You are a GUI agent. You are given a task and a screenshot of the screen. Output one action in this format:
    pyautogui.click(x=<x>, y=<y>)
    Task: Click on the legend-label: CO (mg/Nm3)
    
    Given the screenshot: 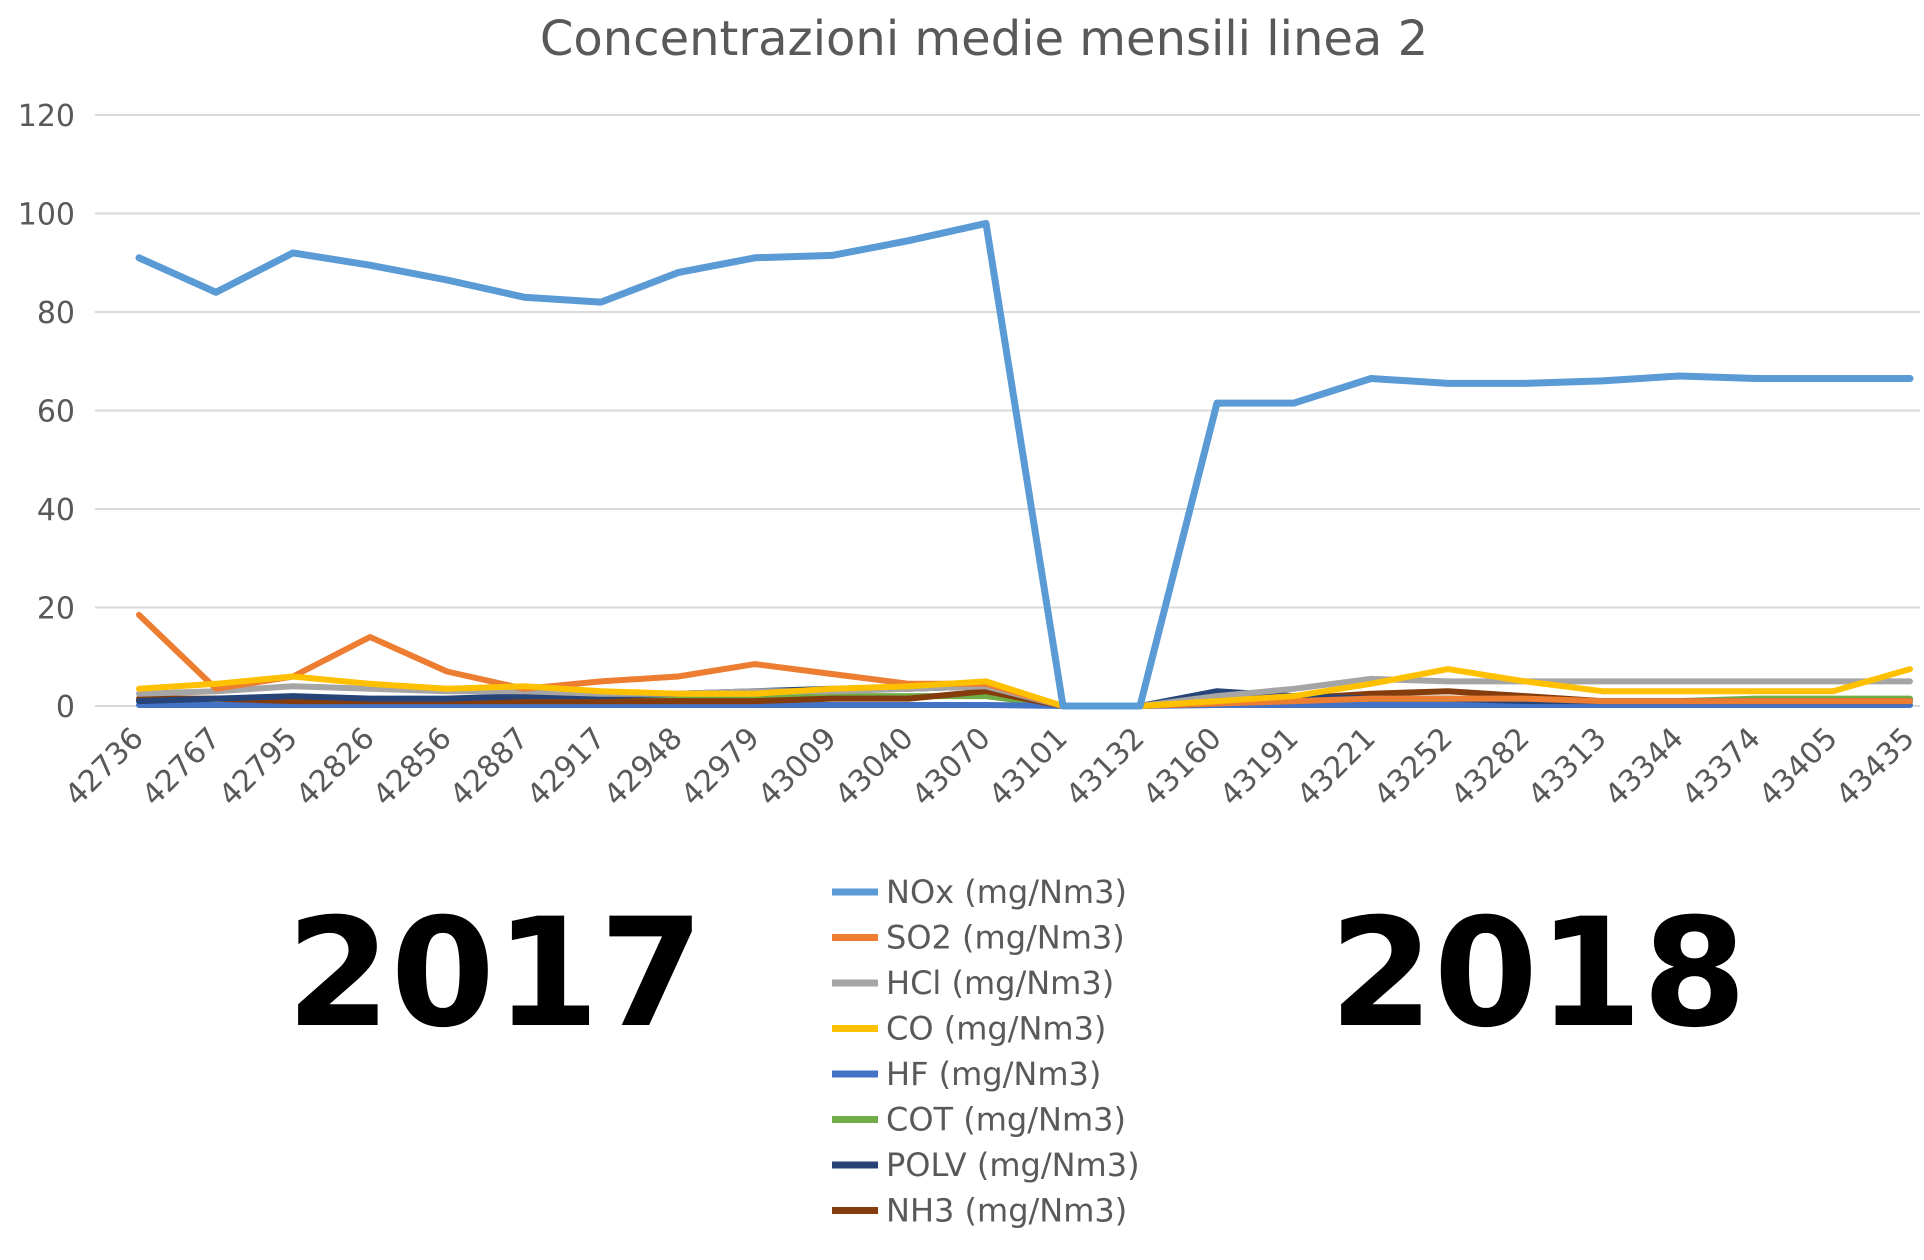 What is the action you would take?
    pyautogui.click(x=996, y=1029)
    